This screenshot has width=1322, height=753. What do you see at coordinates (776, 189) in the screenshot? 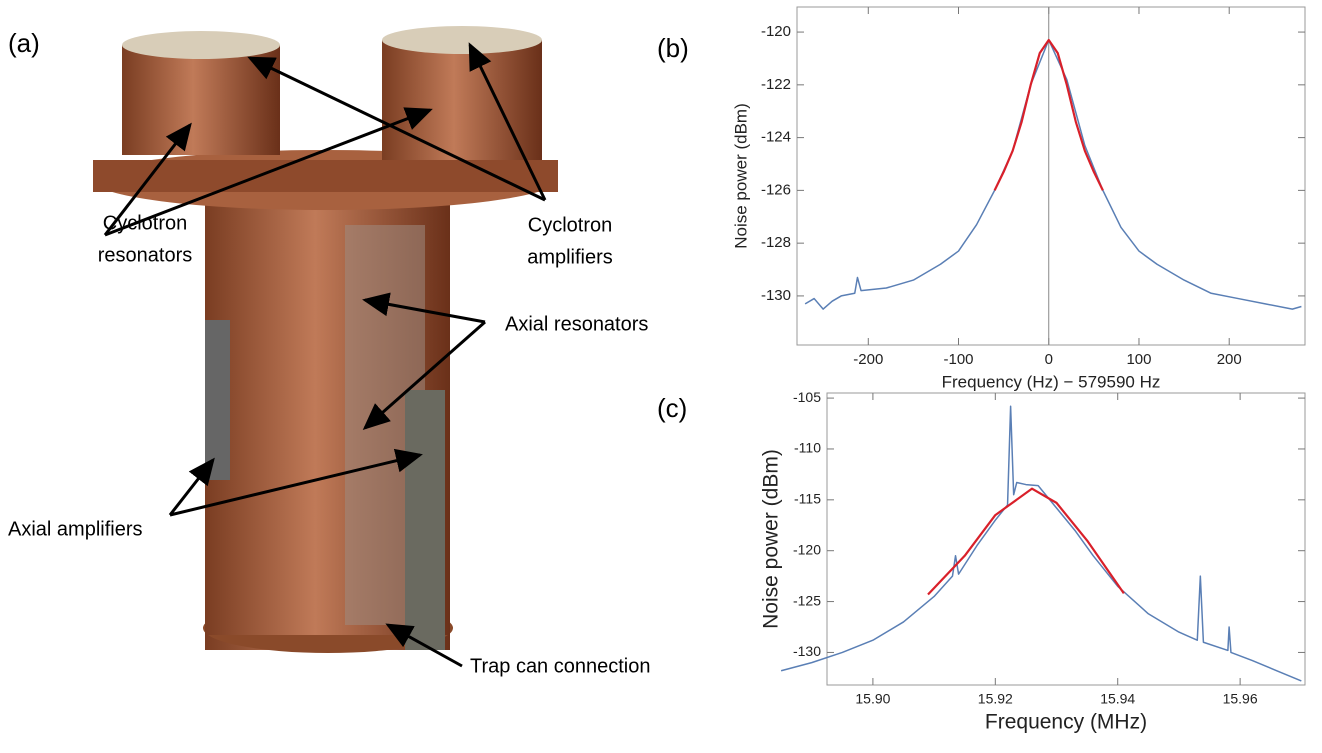
I see `y-tick-label: -126` at bounding box center [776, 189].